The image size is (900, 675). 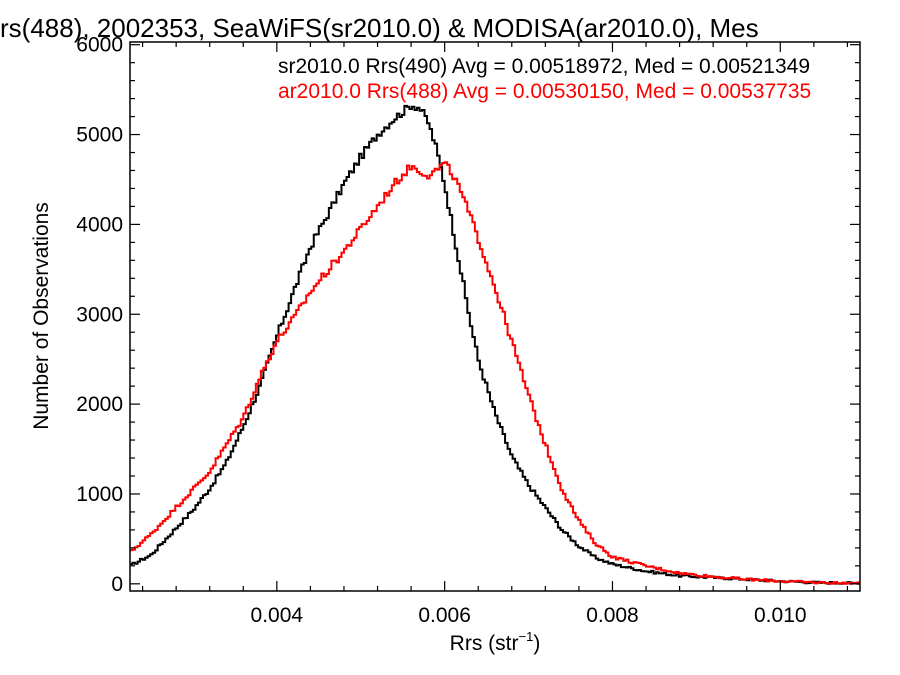 What do you see at coordinates (99, 404) in the screenshot?
I see `y-tick-label: 2000` at bounding box center [99, 404].